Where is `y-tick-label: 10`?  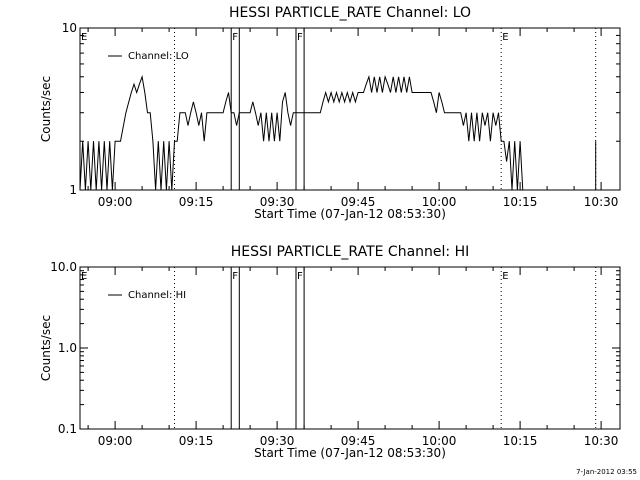
y-tick-label: 10 is located at coordinates (69, 28).